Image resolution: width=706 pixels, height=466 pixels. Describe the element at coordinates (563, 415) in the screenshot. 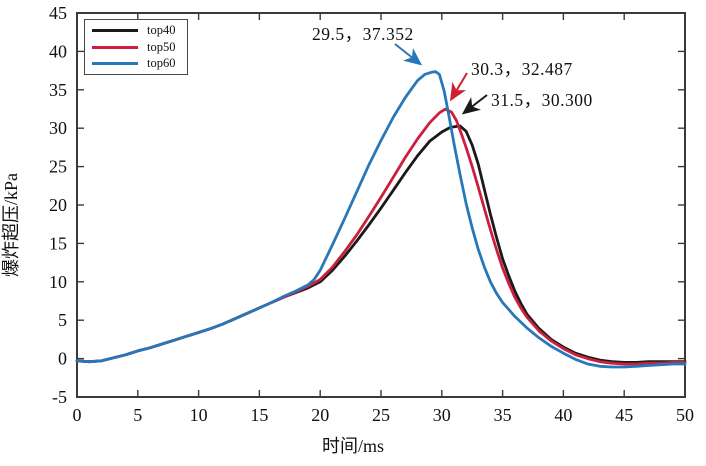

I see `x-tick-label: 40` at that location.